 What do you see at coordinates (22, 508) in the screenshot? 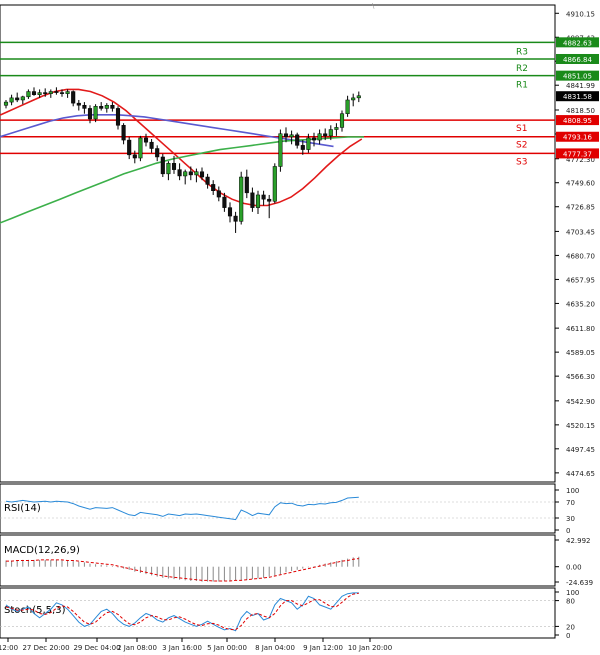
I see `rsi-title: RSI(14)` at bounding box center [22, 508].